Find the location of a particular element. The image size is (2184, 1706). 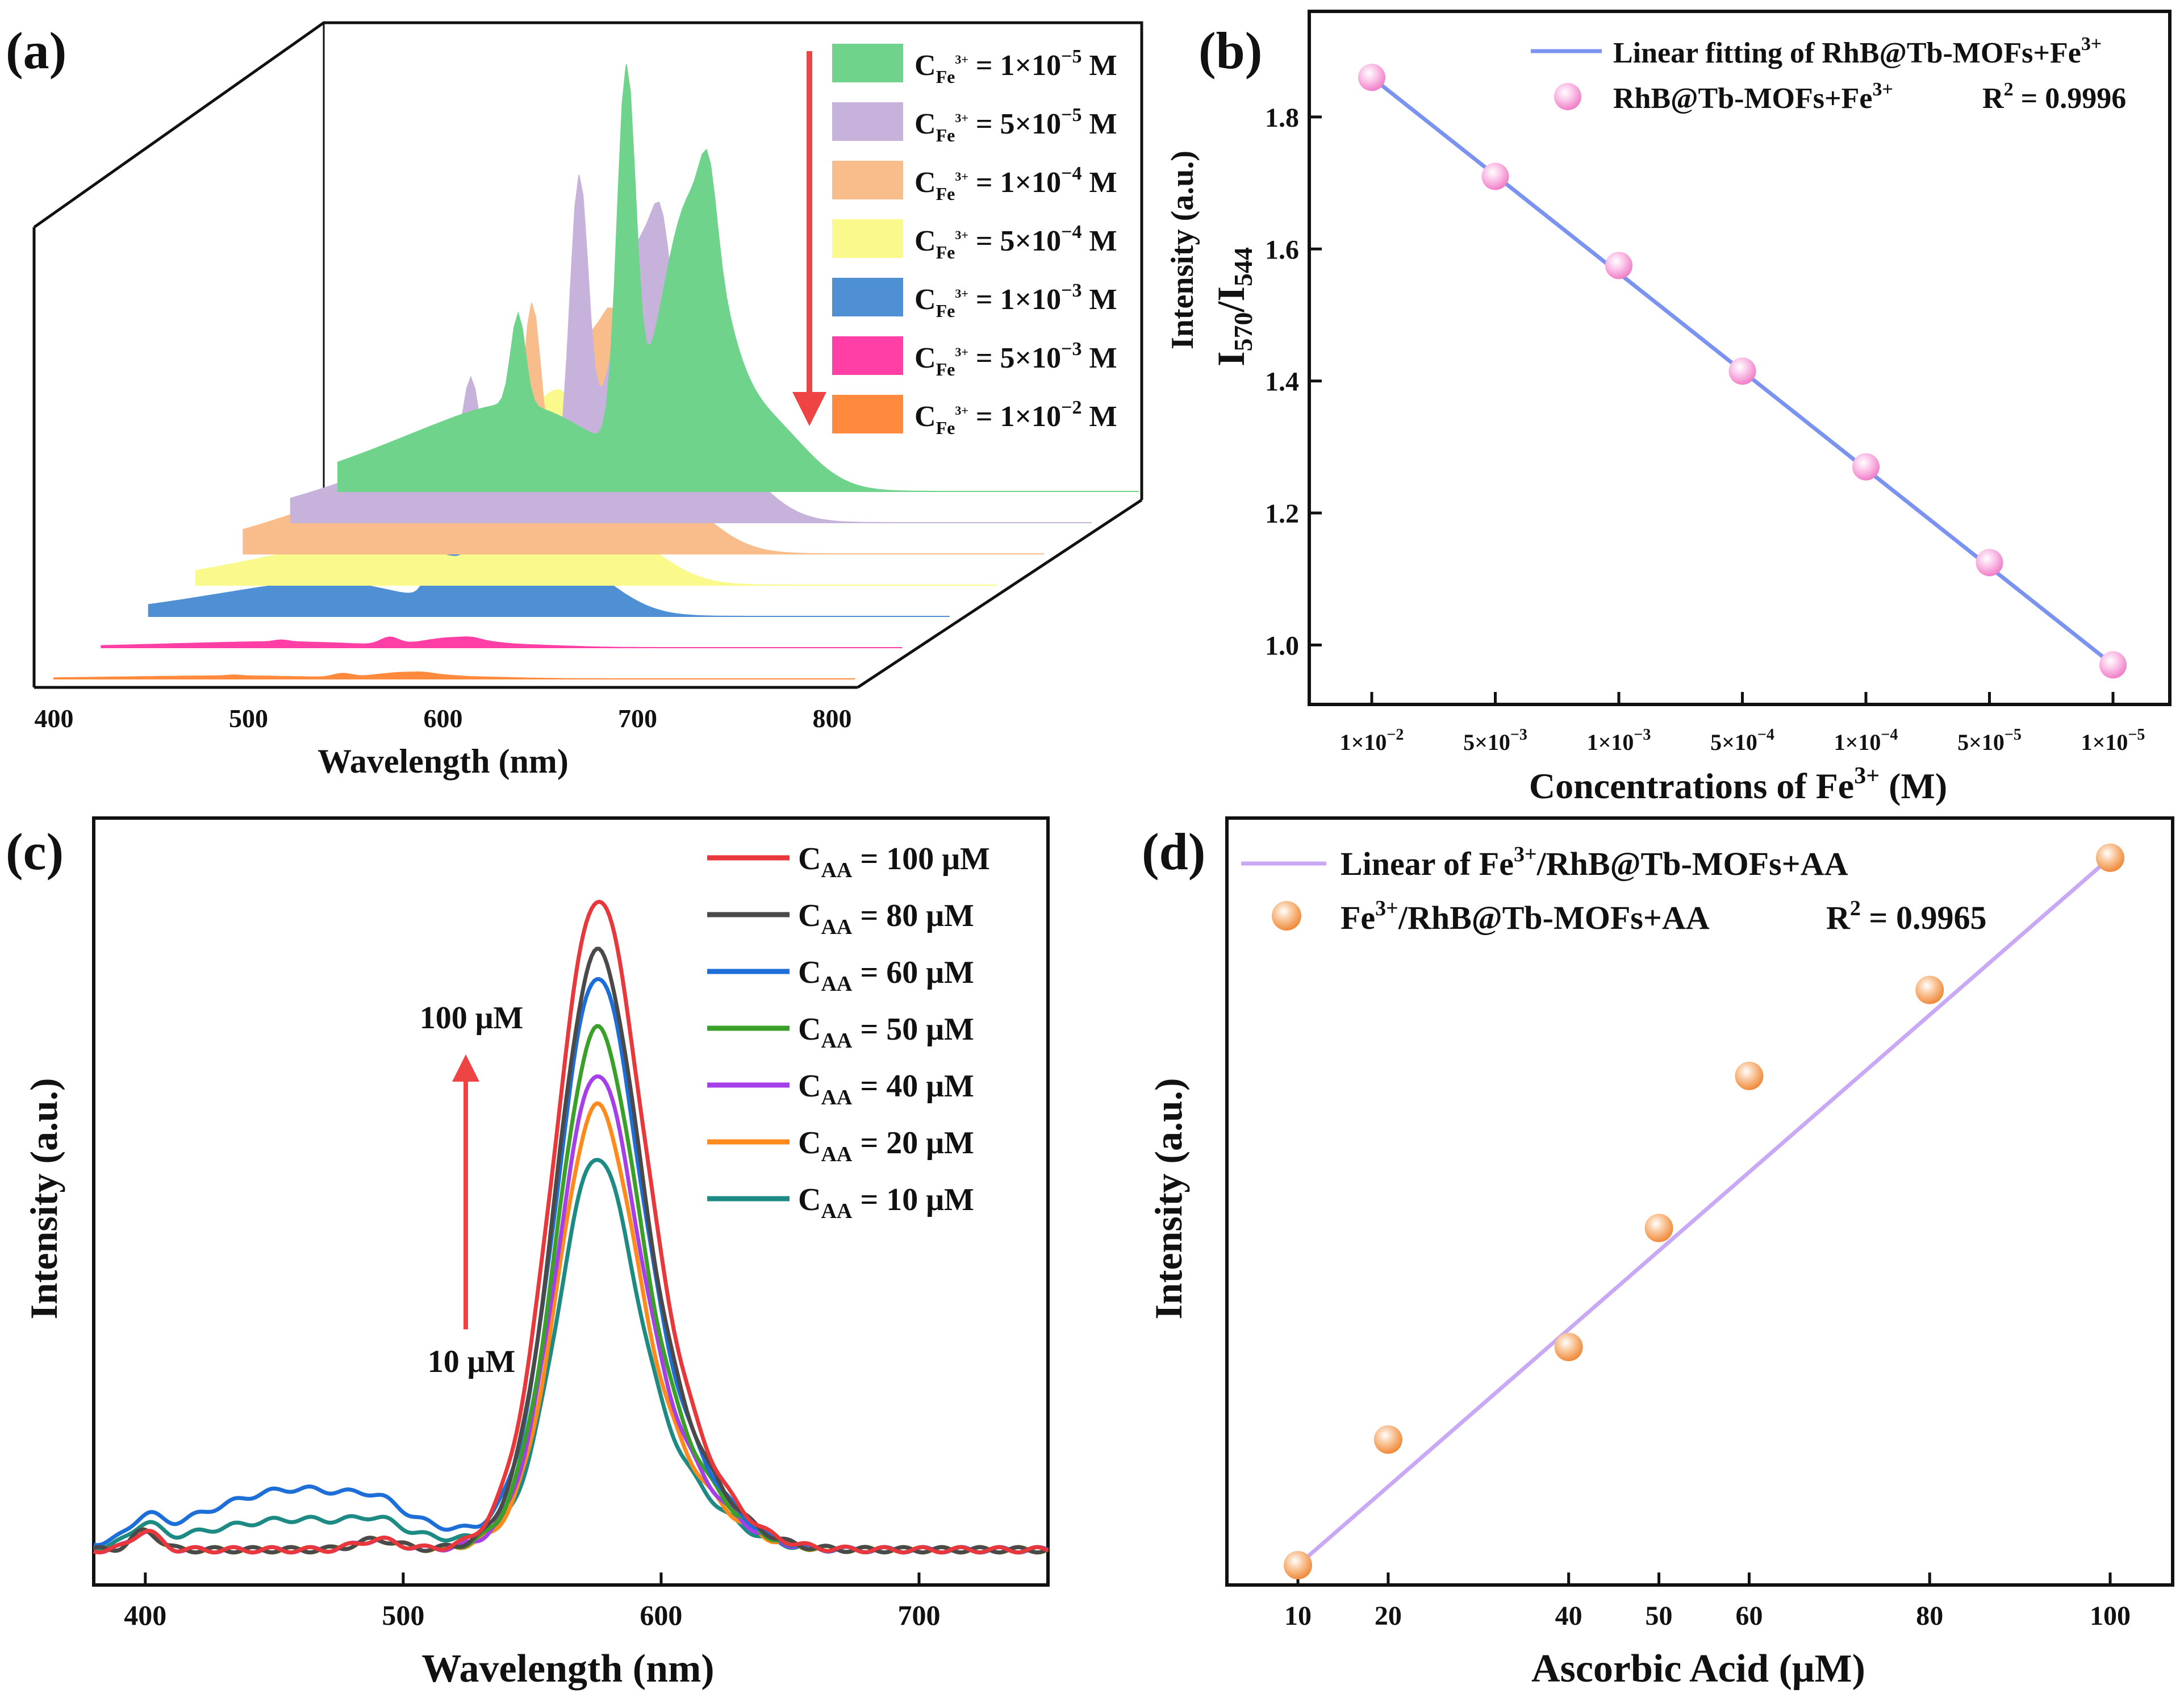

c-x-tick-label: 500 is located at coordinates (403, 1615).